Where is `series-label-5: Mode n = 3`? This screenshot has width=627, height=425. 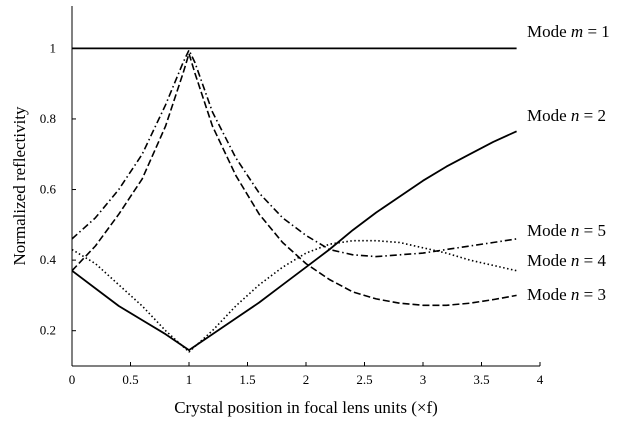 series-label-5: Mode n = 3 is located at coordinates (566, 294).